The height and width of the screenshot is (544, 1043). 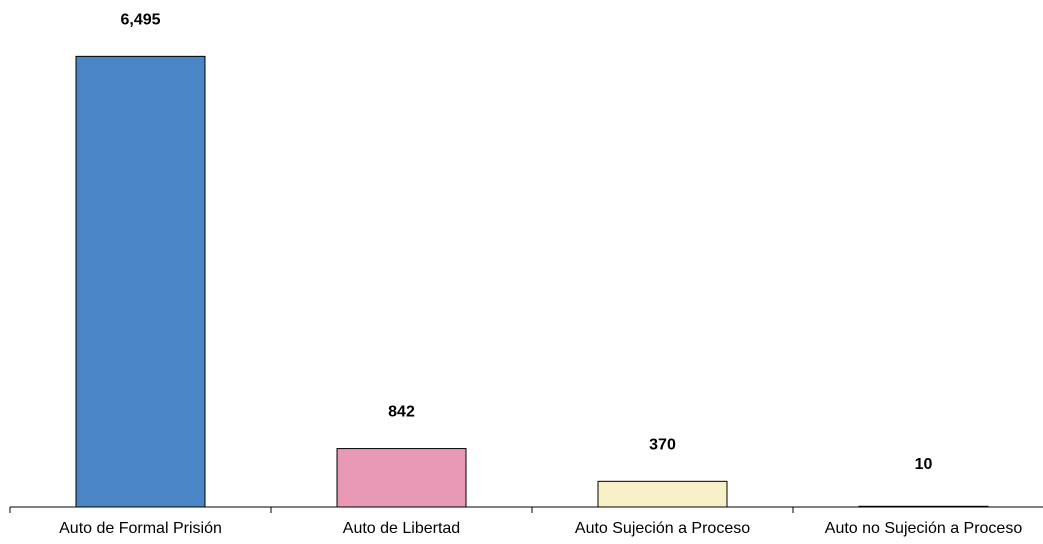 I want to click on category-label: Auto de Formal Prisión, so click(x=140, y=528).